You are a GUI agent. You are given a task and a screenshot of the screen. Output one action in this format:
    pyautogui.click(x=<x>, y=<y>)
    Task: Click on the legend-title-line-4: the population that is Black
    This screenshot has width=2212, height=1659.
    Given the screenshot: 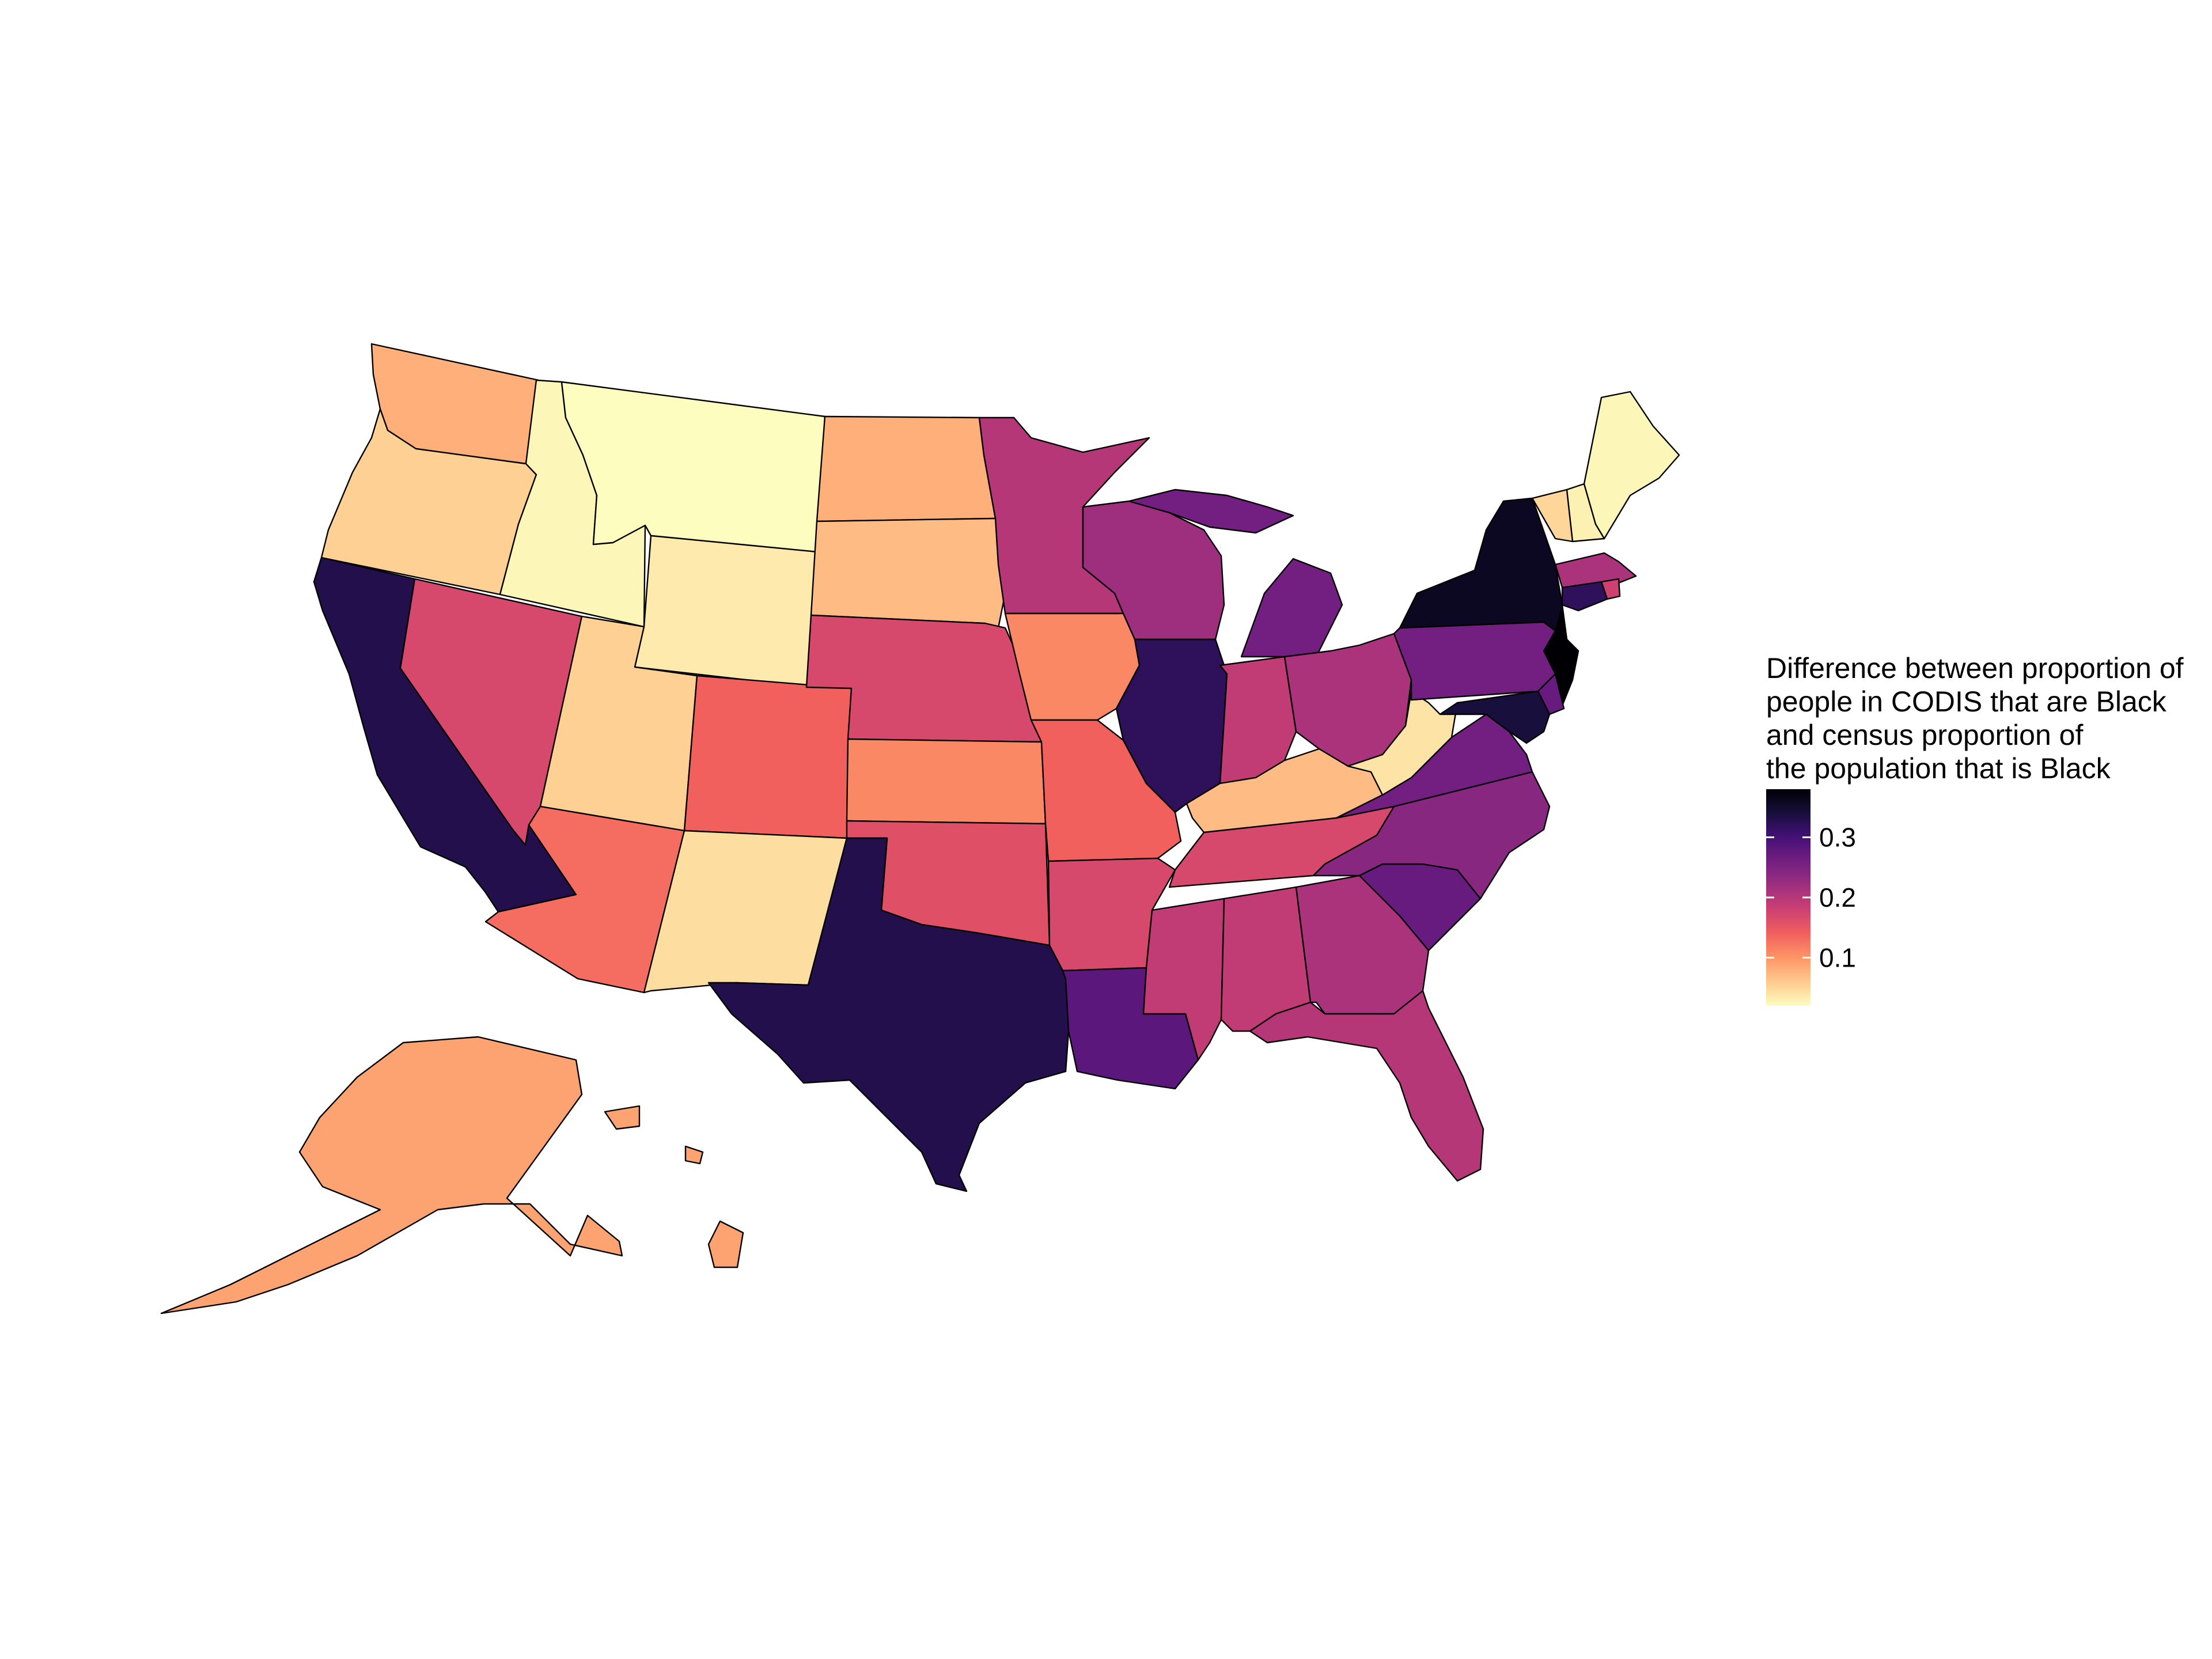 What is the action you would take?
    pyautogui.click(x=1938, y=768)
    